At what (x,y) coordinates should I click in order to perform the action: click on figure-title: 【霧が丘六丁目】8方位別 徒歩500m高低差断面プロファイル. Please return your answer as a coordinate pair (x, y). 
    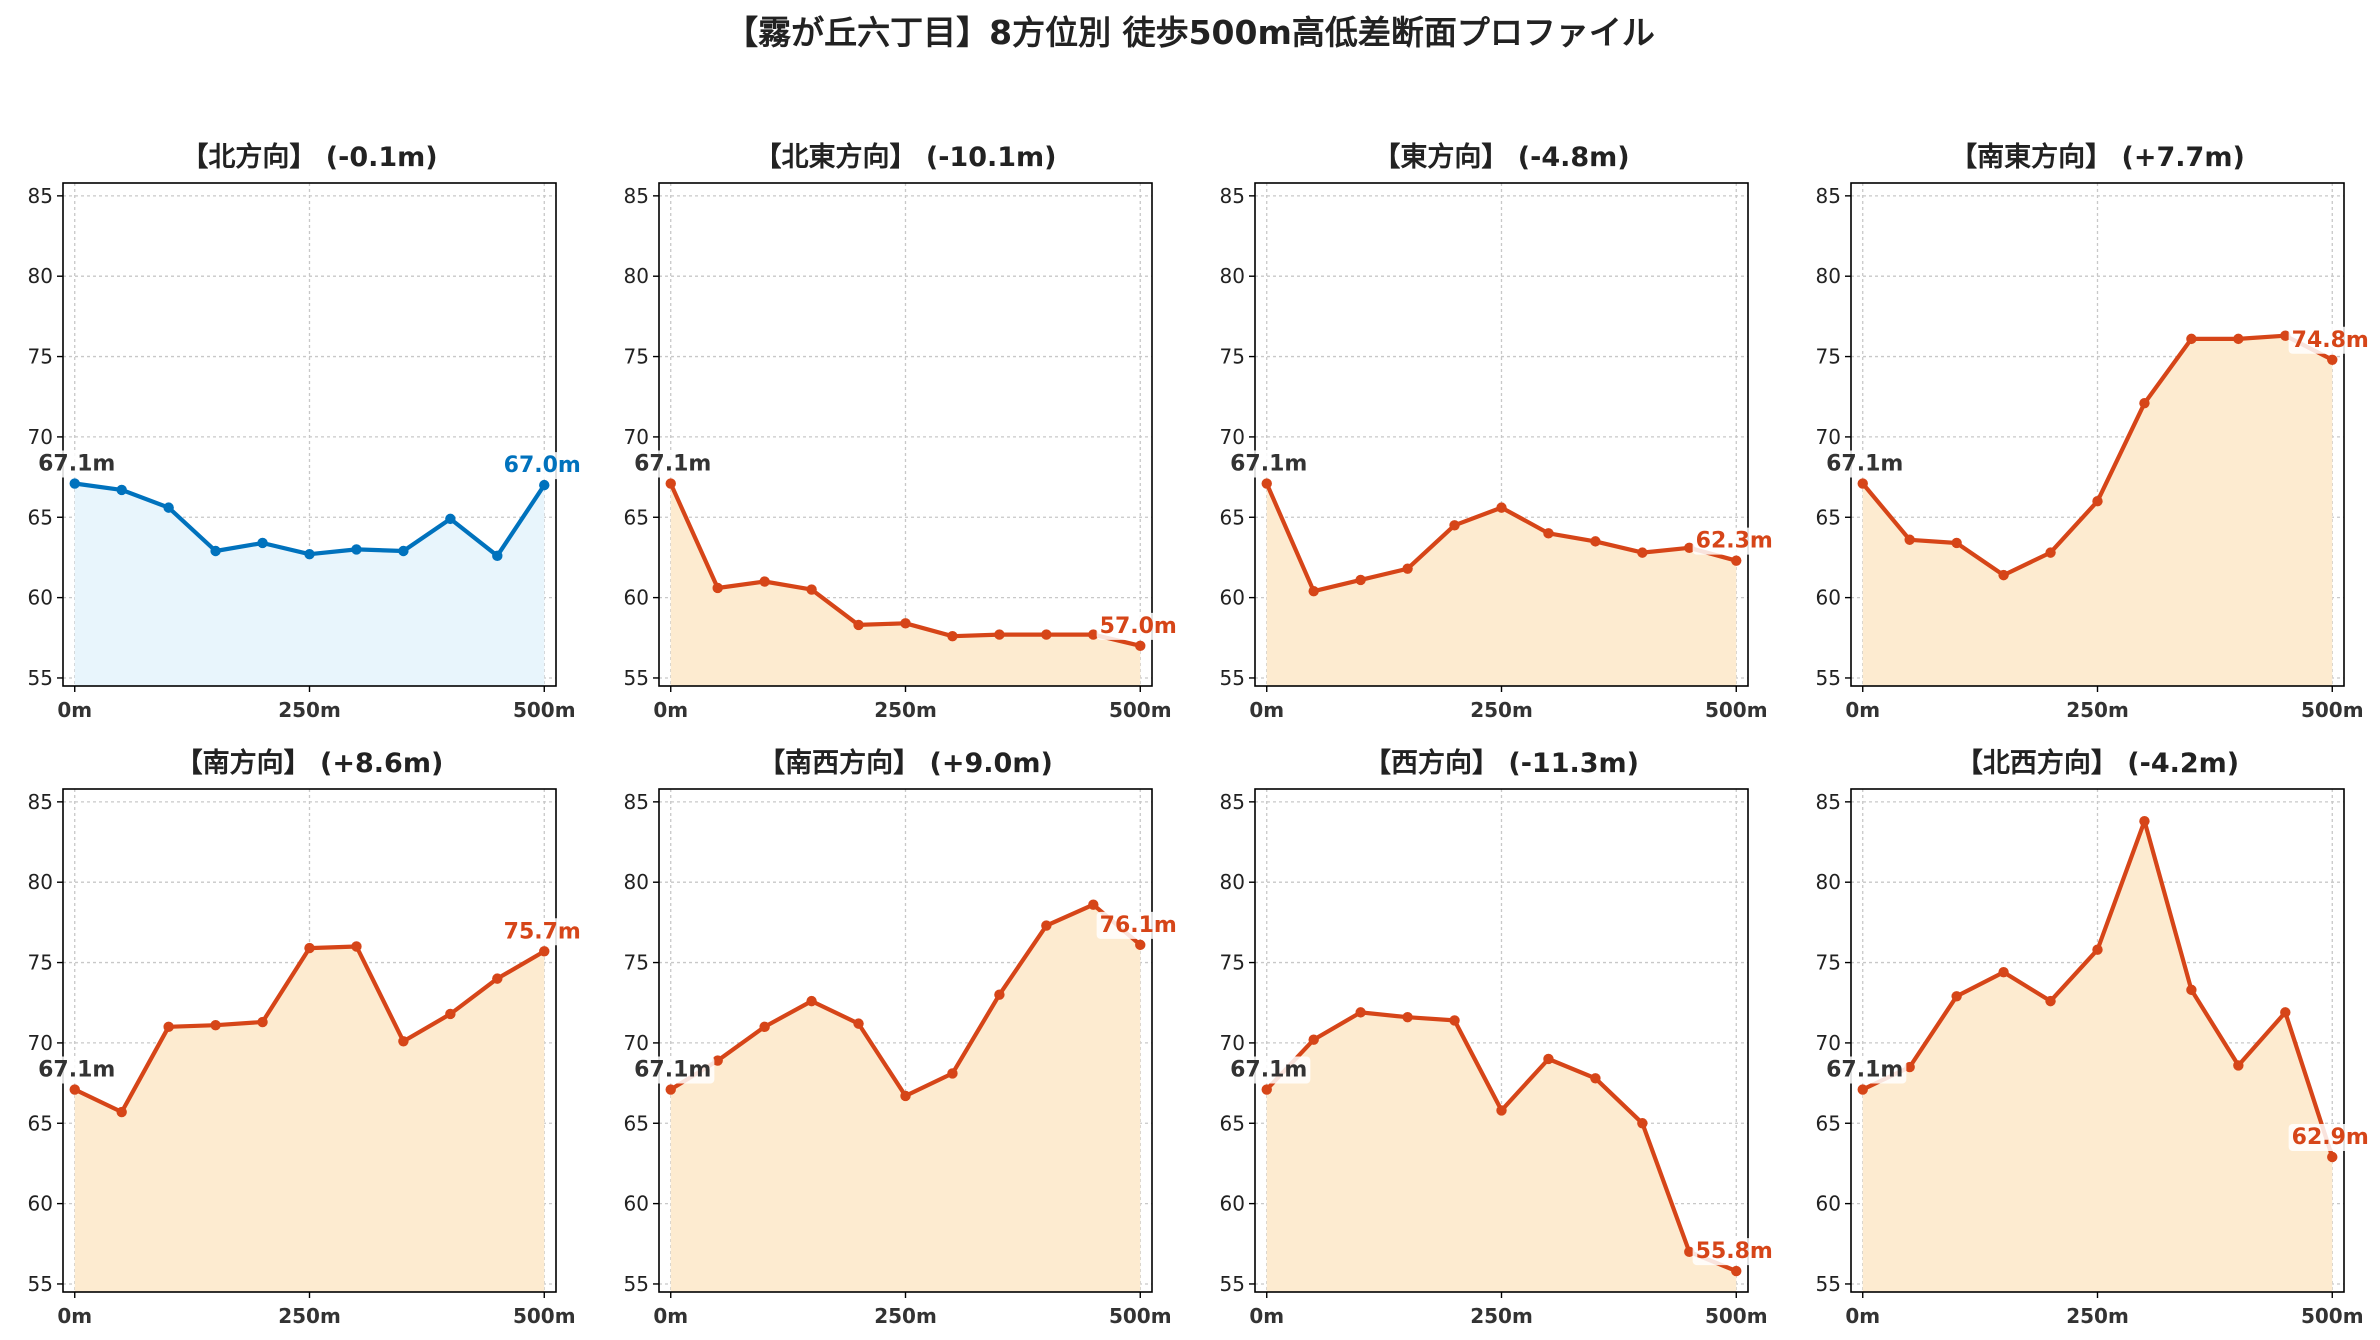
    Looking at the image, I should click on (1190, 32).